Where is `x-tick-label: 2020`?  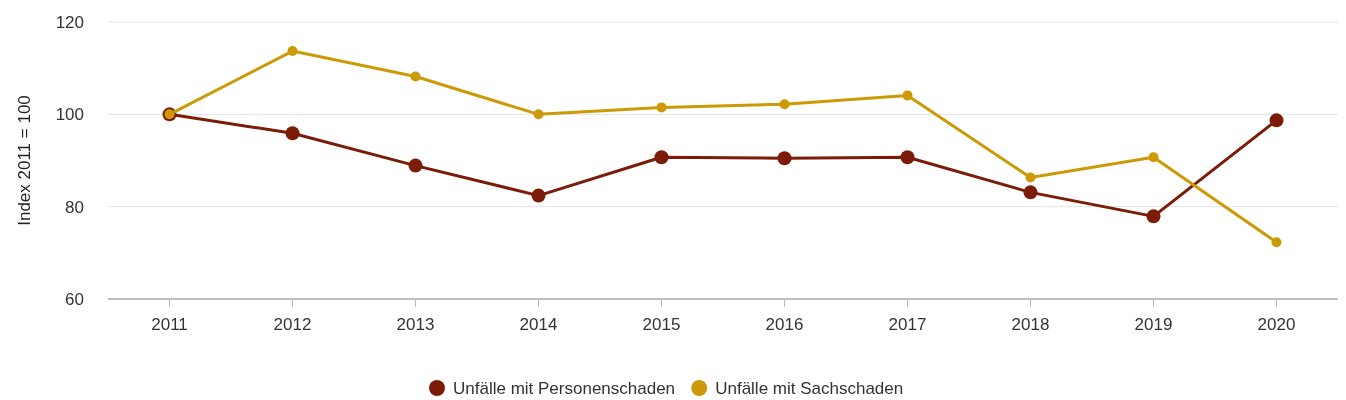 x-tick-label: 2020 is located at coordinates (1276, 324).